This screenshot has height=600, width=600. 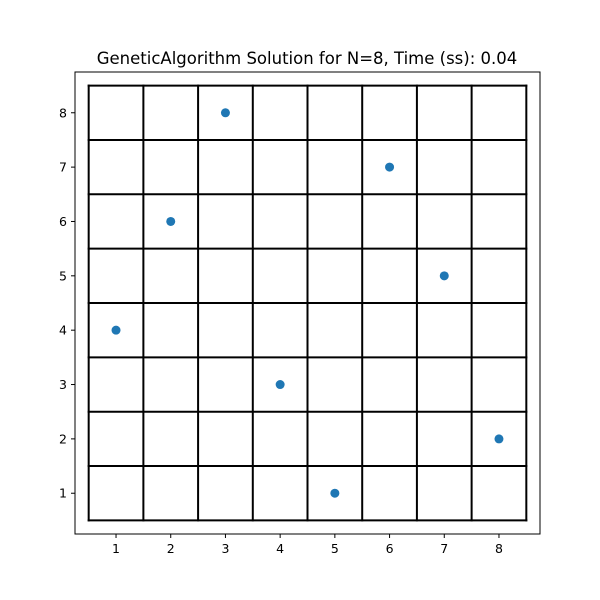 What do you see at coordinates (63, 493) in the screenshot?
I see `y-tick-label: 1` at bounding box center [63, 493].